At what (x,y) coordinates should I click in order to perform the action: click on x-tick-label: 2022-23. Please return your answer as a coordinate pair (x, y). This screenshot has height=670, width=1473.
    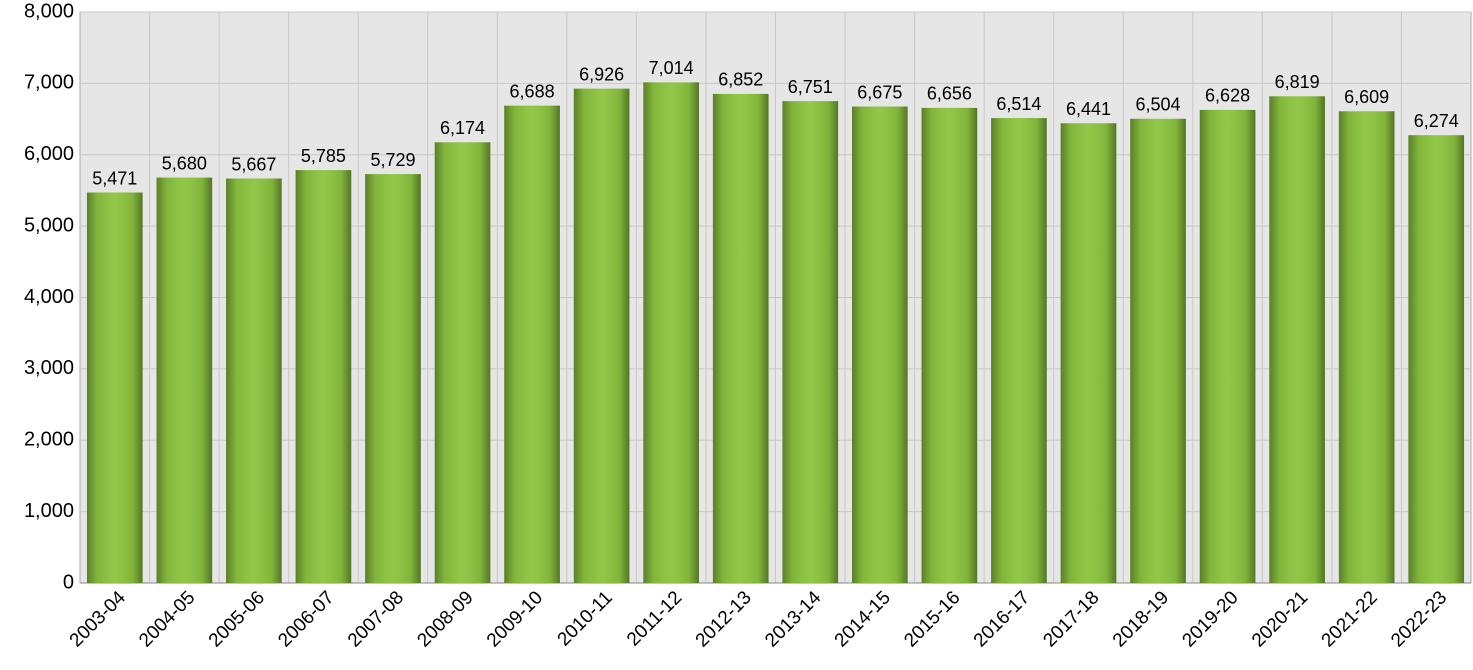
    Looking at the image, I should click on (1419, 619).